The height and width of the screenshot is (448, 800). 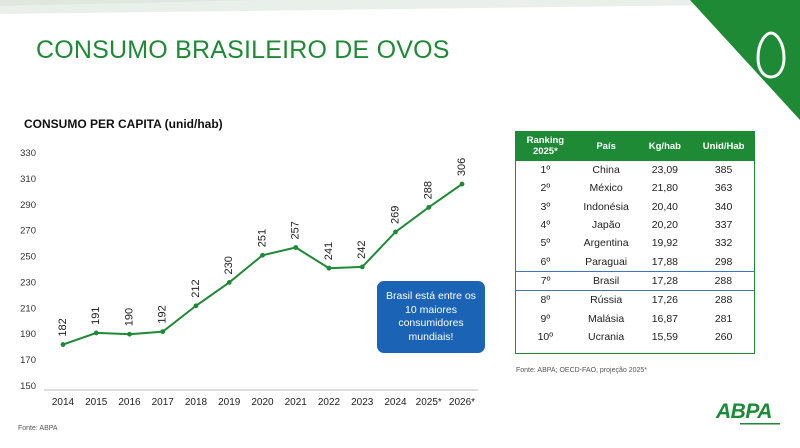 I want to click on cell-rank: 2º, so click(x=545, y=188).